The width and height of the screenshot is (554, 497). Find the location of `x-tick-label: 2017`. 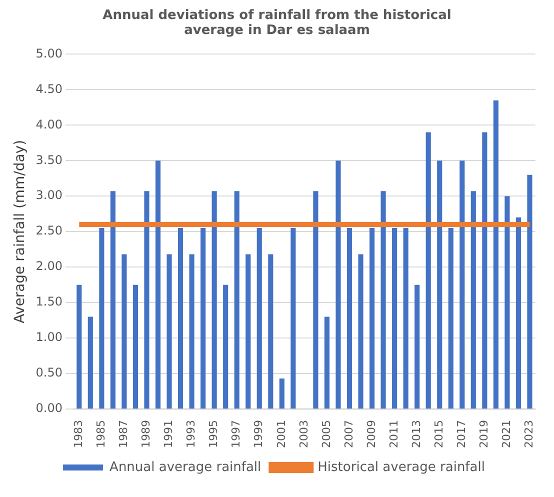

x-tick-label: 2017 is located at coordinates (461, 434).